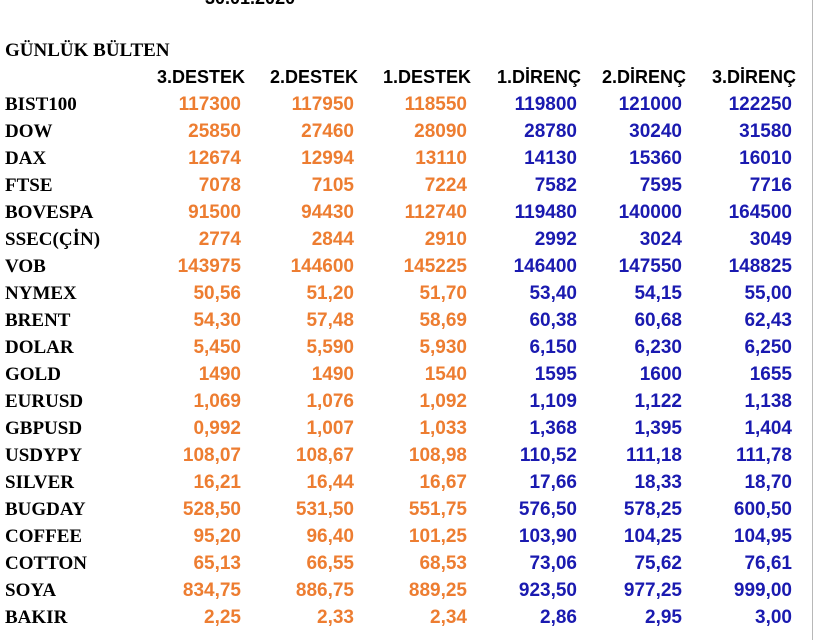  I want to click on support-value: 101,25, so click(437, 536).